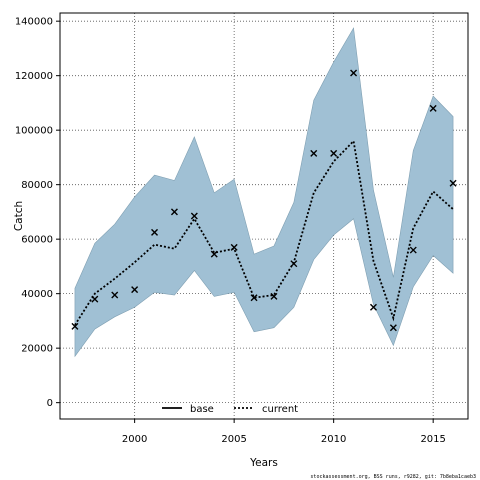 This screenshot has width=480, height=480. What do you see at coordinates (34, 131) in the screenshot?
I see `y-tick-label: 100000` at bounding box center [34, 131].